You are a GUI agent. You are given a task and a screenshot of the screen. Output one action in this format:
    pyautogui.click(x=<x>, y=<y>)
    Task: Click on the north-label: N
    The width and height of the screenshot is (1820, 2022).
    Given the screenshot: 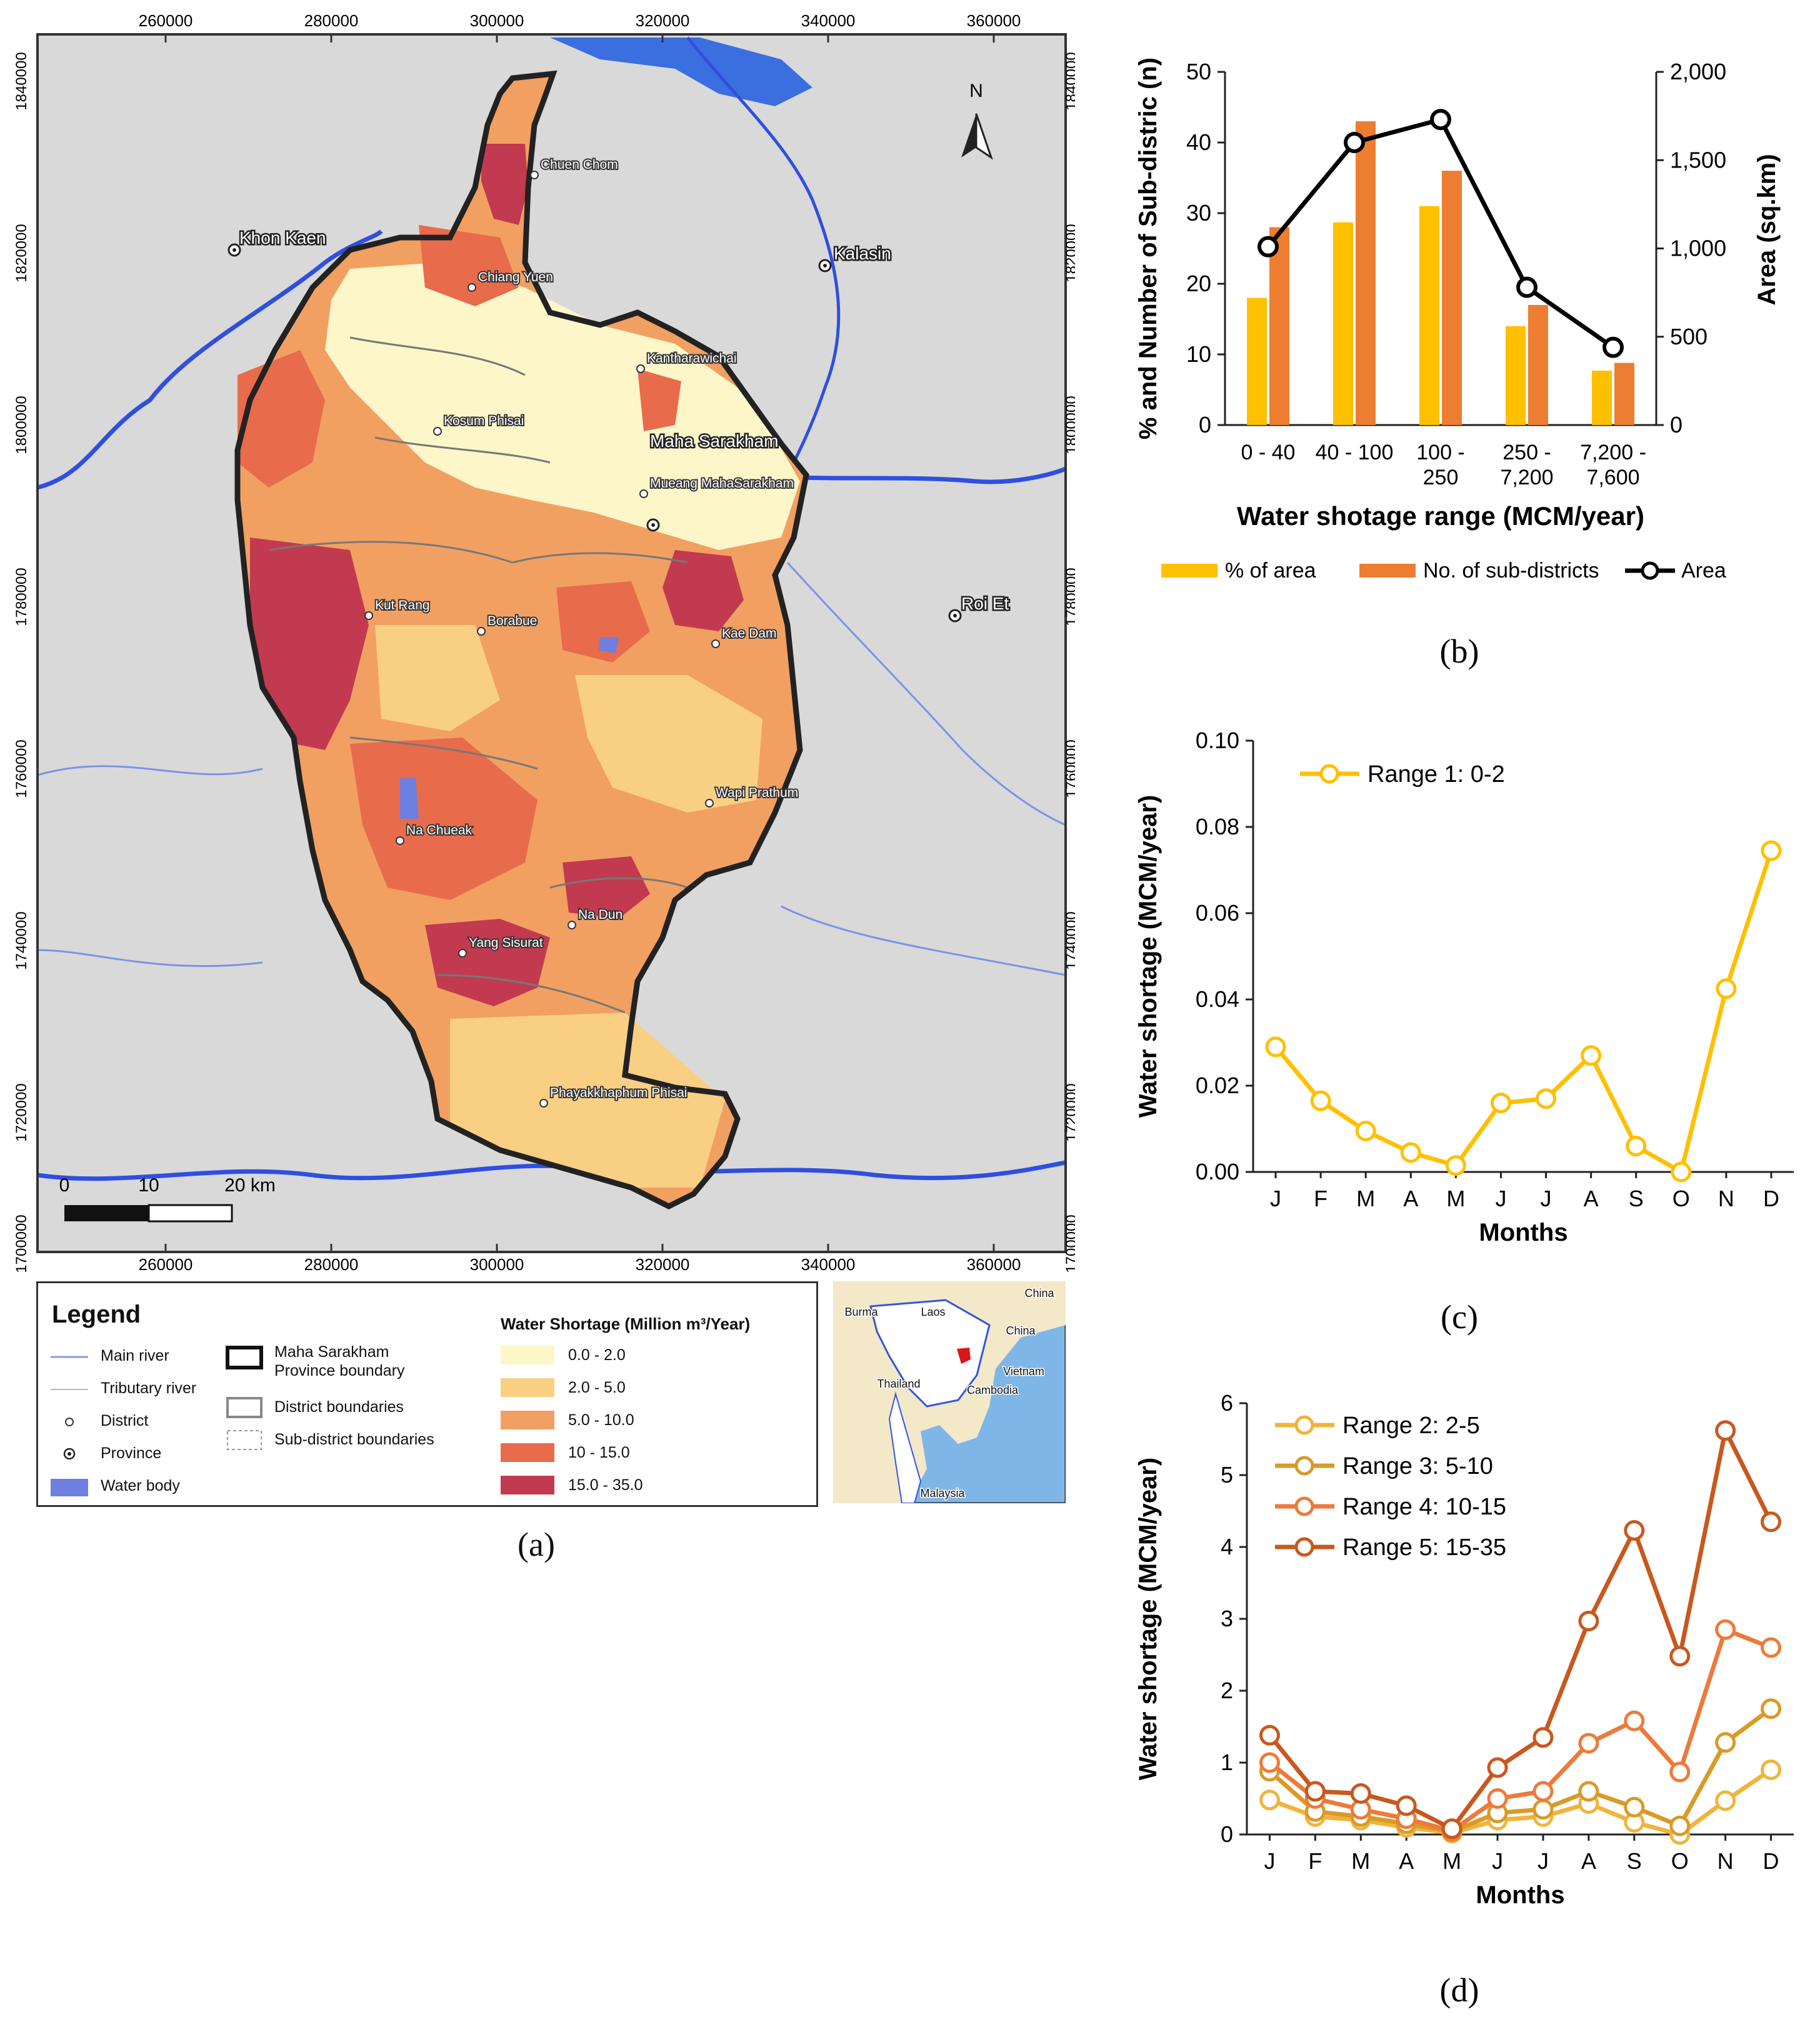 What is the action you would take?
    pyautogui.click(x=976, y=91)
    